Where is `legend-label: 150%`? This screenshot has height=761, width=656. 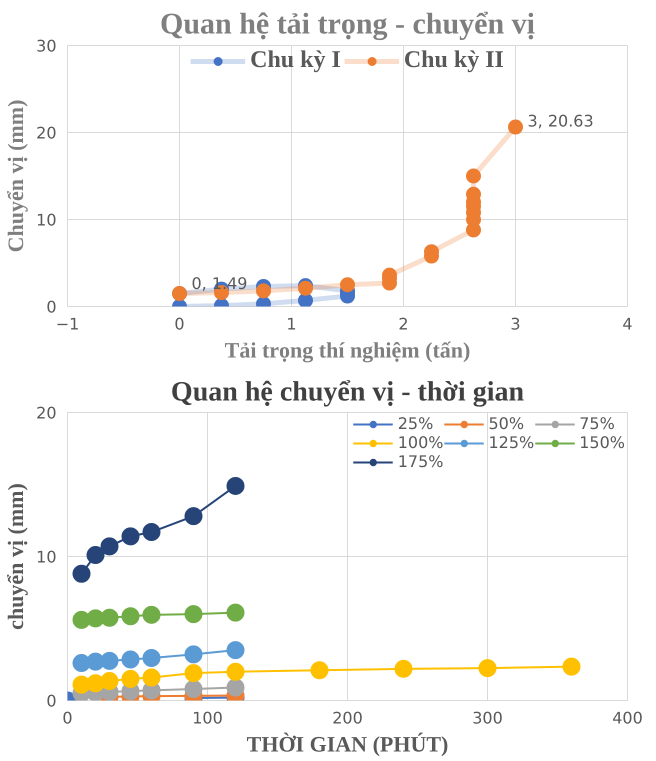 legend-label: 150% is located at coordinates (602, 442).